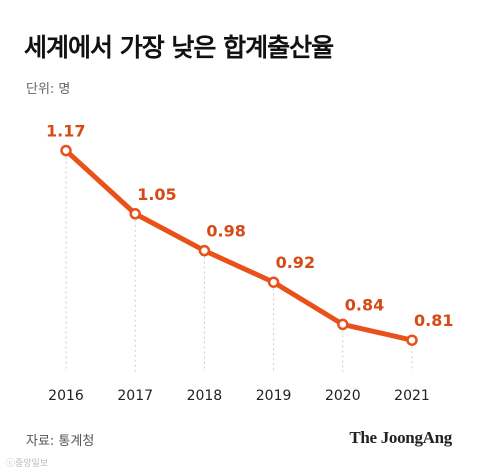  I want to click on x-axis-ticks: 2016 2017 2018 2019 2020 2021, so click(239, 396).